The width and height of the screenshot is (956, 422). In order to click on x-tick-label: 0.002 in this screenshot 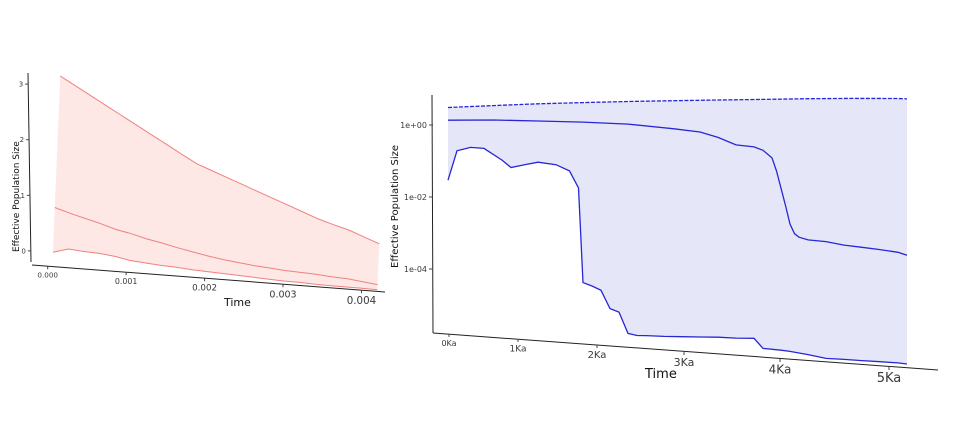, I will do `click(204, 289)`.